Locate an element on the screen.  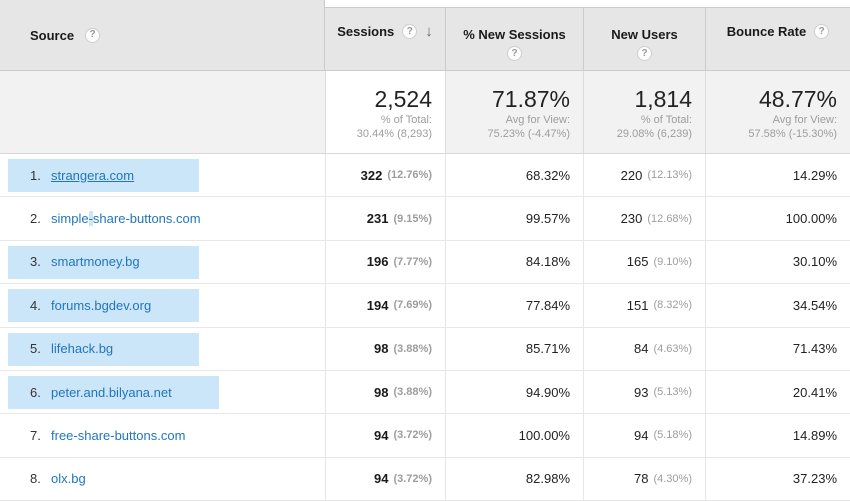
bounce-rate-value: 14.89% is located at coordinates (814, 435).